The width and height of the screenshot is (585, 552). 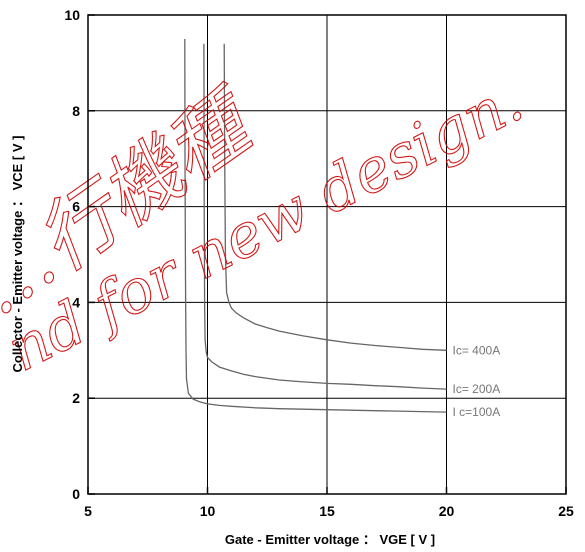 I want to click on x-tick-label: 20, so click(x=447, y=511).